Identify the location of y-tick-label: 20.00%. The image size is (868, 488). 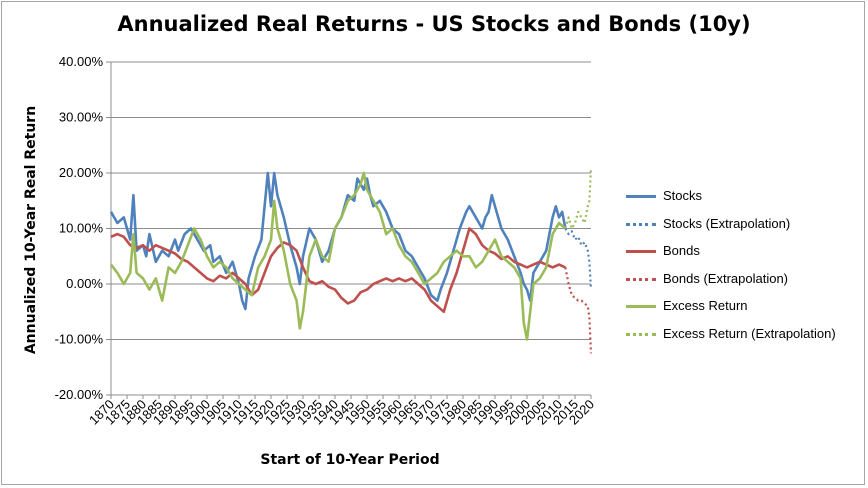
(81, 172).